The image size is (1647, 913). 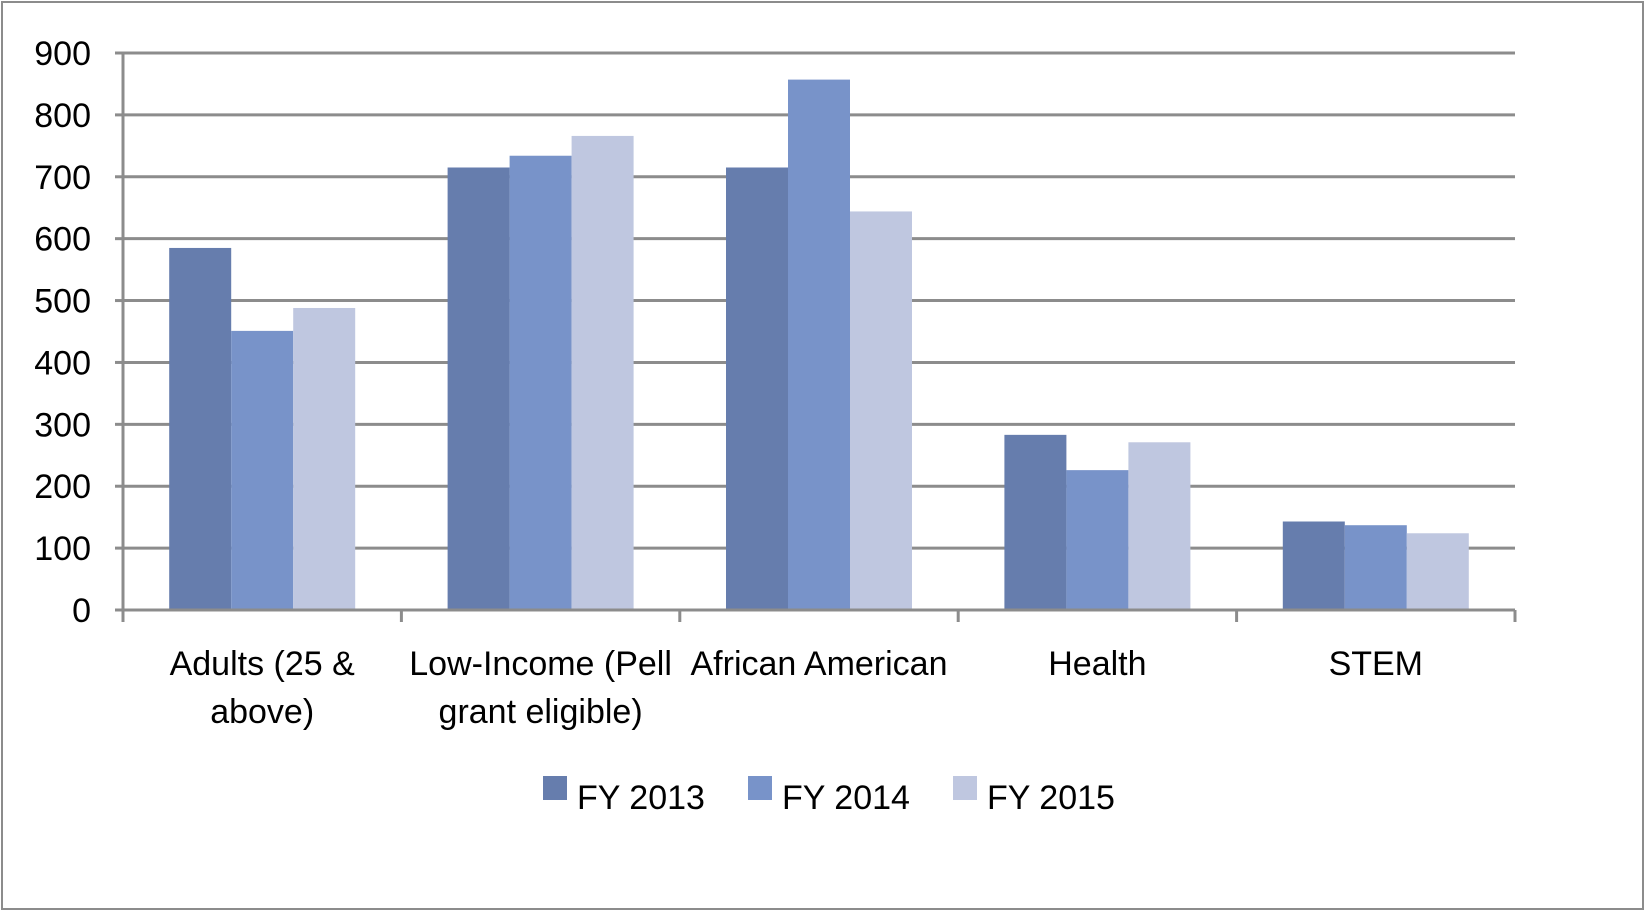 I want to click on y-tick-label: 700, so click(x=62, y=178).